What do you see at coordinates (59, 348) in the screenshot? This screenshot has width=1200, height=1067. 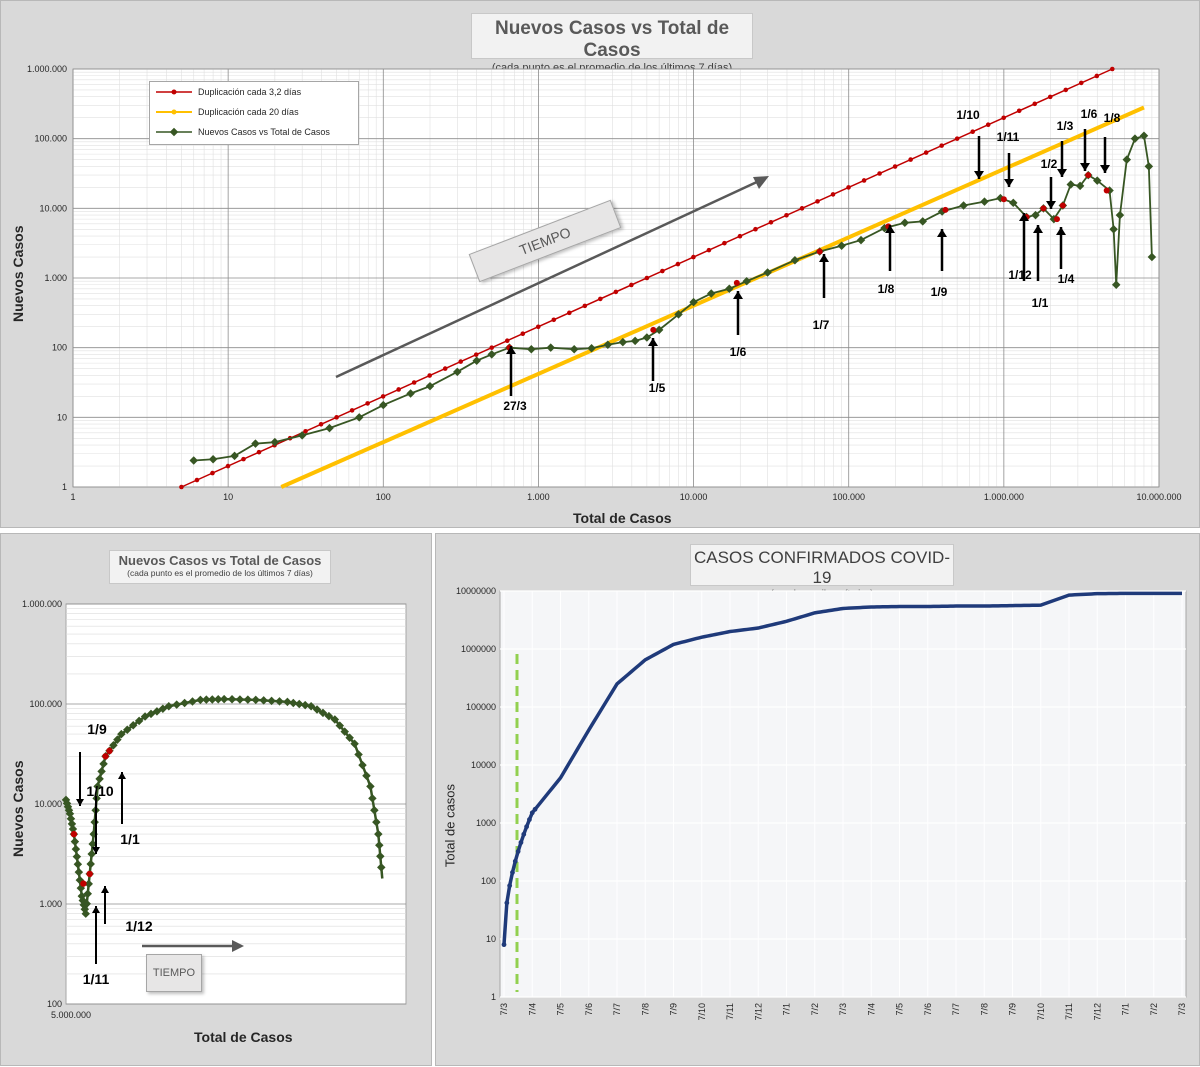 I see `y-tick-label: 100` at bounding box center [59, 348].